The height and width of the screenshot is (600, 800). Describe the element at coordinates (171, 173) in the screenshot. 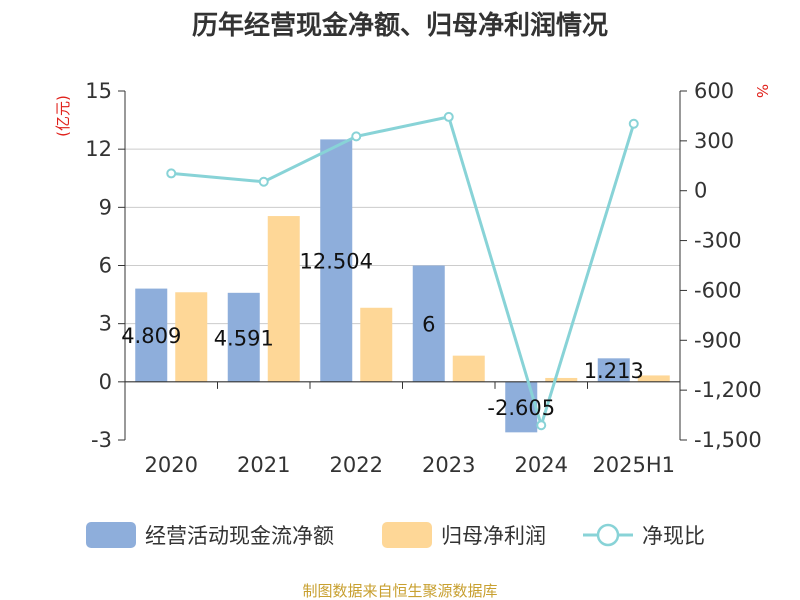

I see `ratio-point-2020` at that location.